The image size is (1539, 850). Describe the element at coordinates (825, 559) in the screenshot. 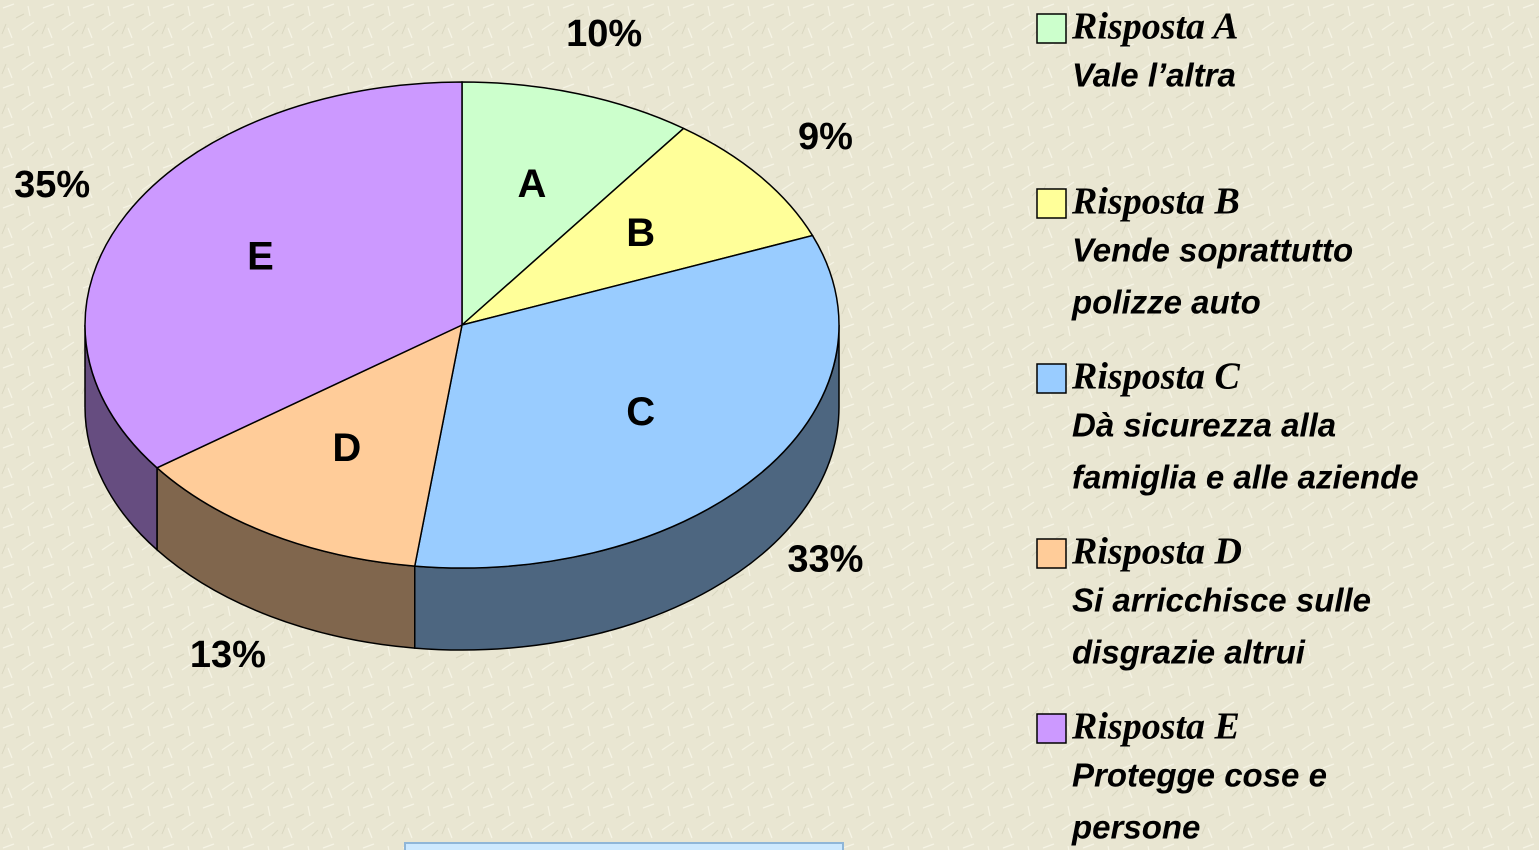

I see `value-label: 33%` at that location.